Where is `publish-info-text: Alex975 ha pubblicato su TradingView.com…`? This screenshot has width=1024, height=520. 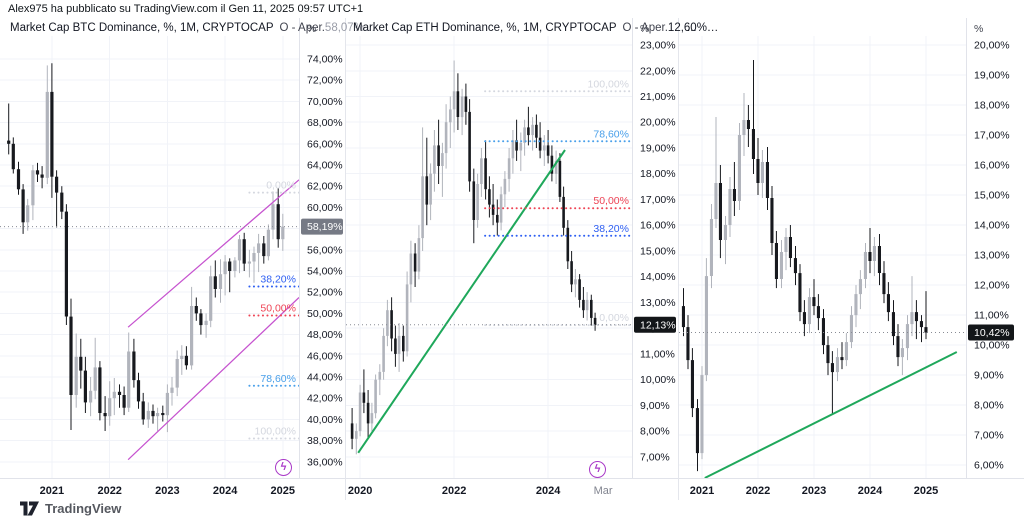
publish-info-text: Alex975 ha pubblicato su TradingView.com… is located at coordinates (186, 9).